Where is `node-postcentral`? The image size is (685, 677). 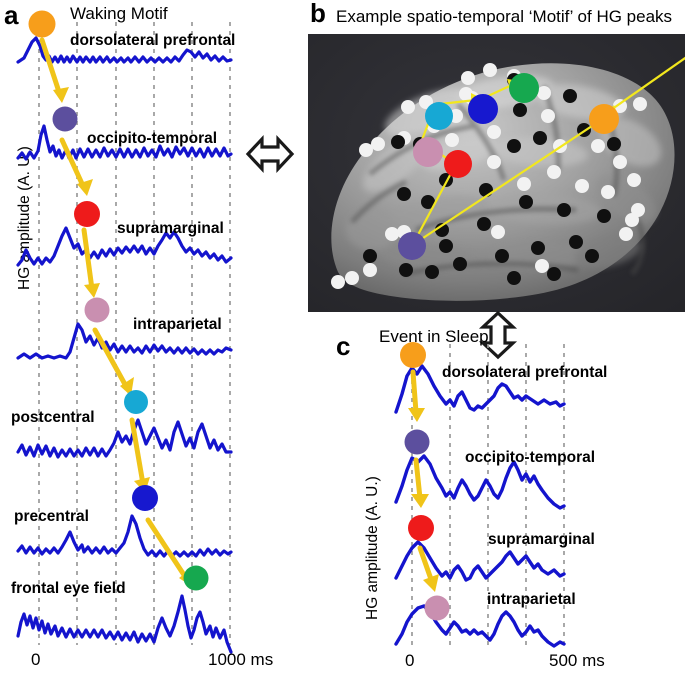
node-postcentral is located at coordinates (136, 402).